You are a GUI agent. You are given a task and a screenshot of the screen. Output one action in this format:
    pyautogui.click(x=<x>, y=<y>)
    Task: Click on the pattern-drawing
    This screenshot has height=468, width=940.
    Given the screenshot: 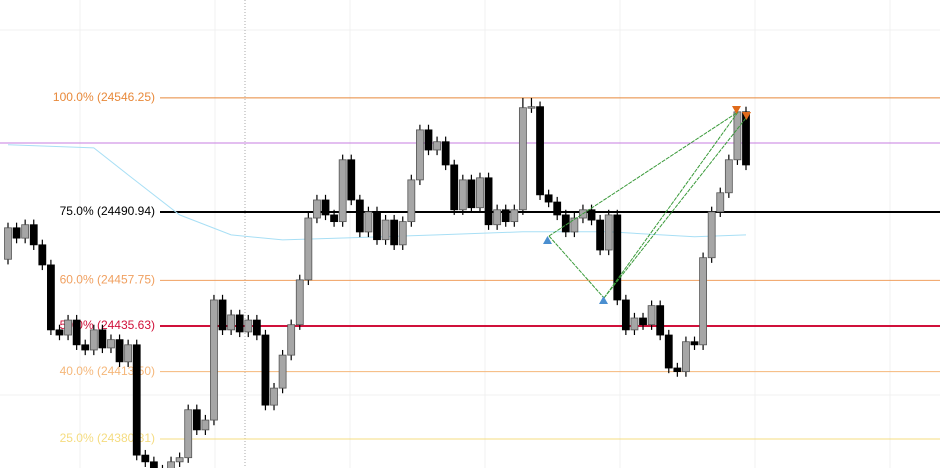 What is the action you would take?
    pyautogui.click(x=647, y=205)
    